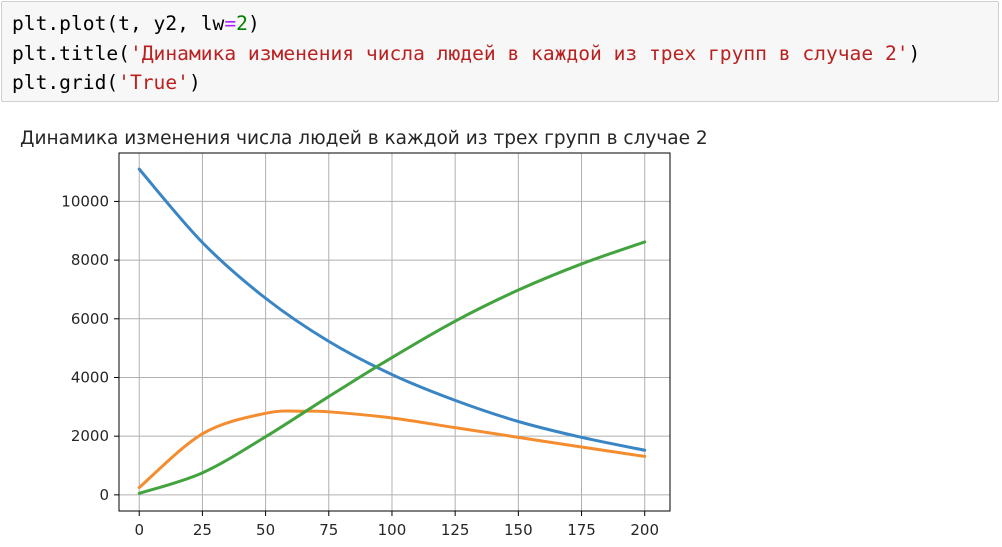  What do you see at coordinates (265, 530) in the screenshot?
I see `x-tick-label: 50` at bounding box center [265, 530].